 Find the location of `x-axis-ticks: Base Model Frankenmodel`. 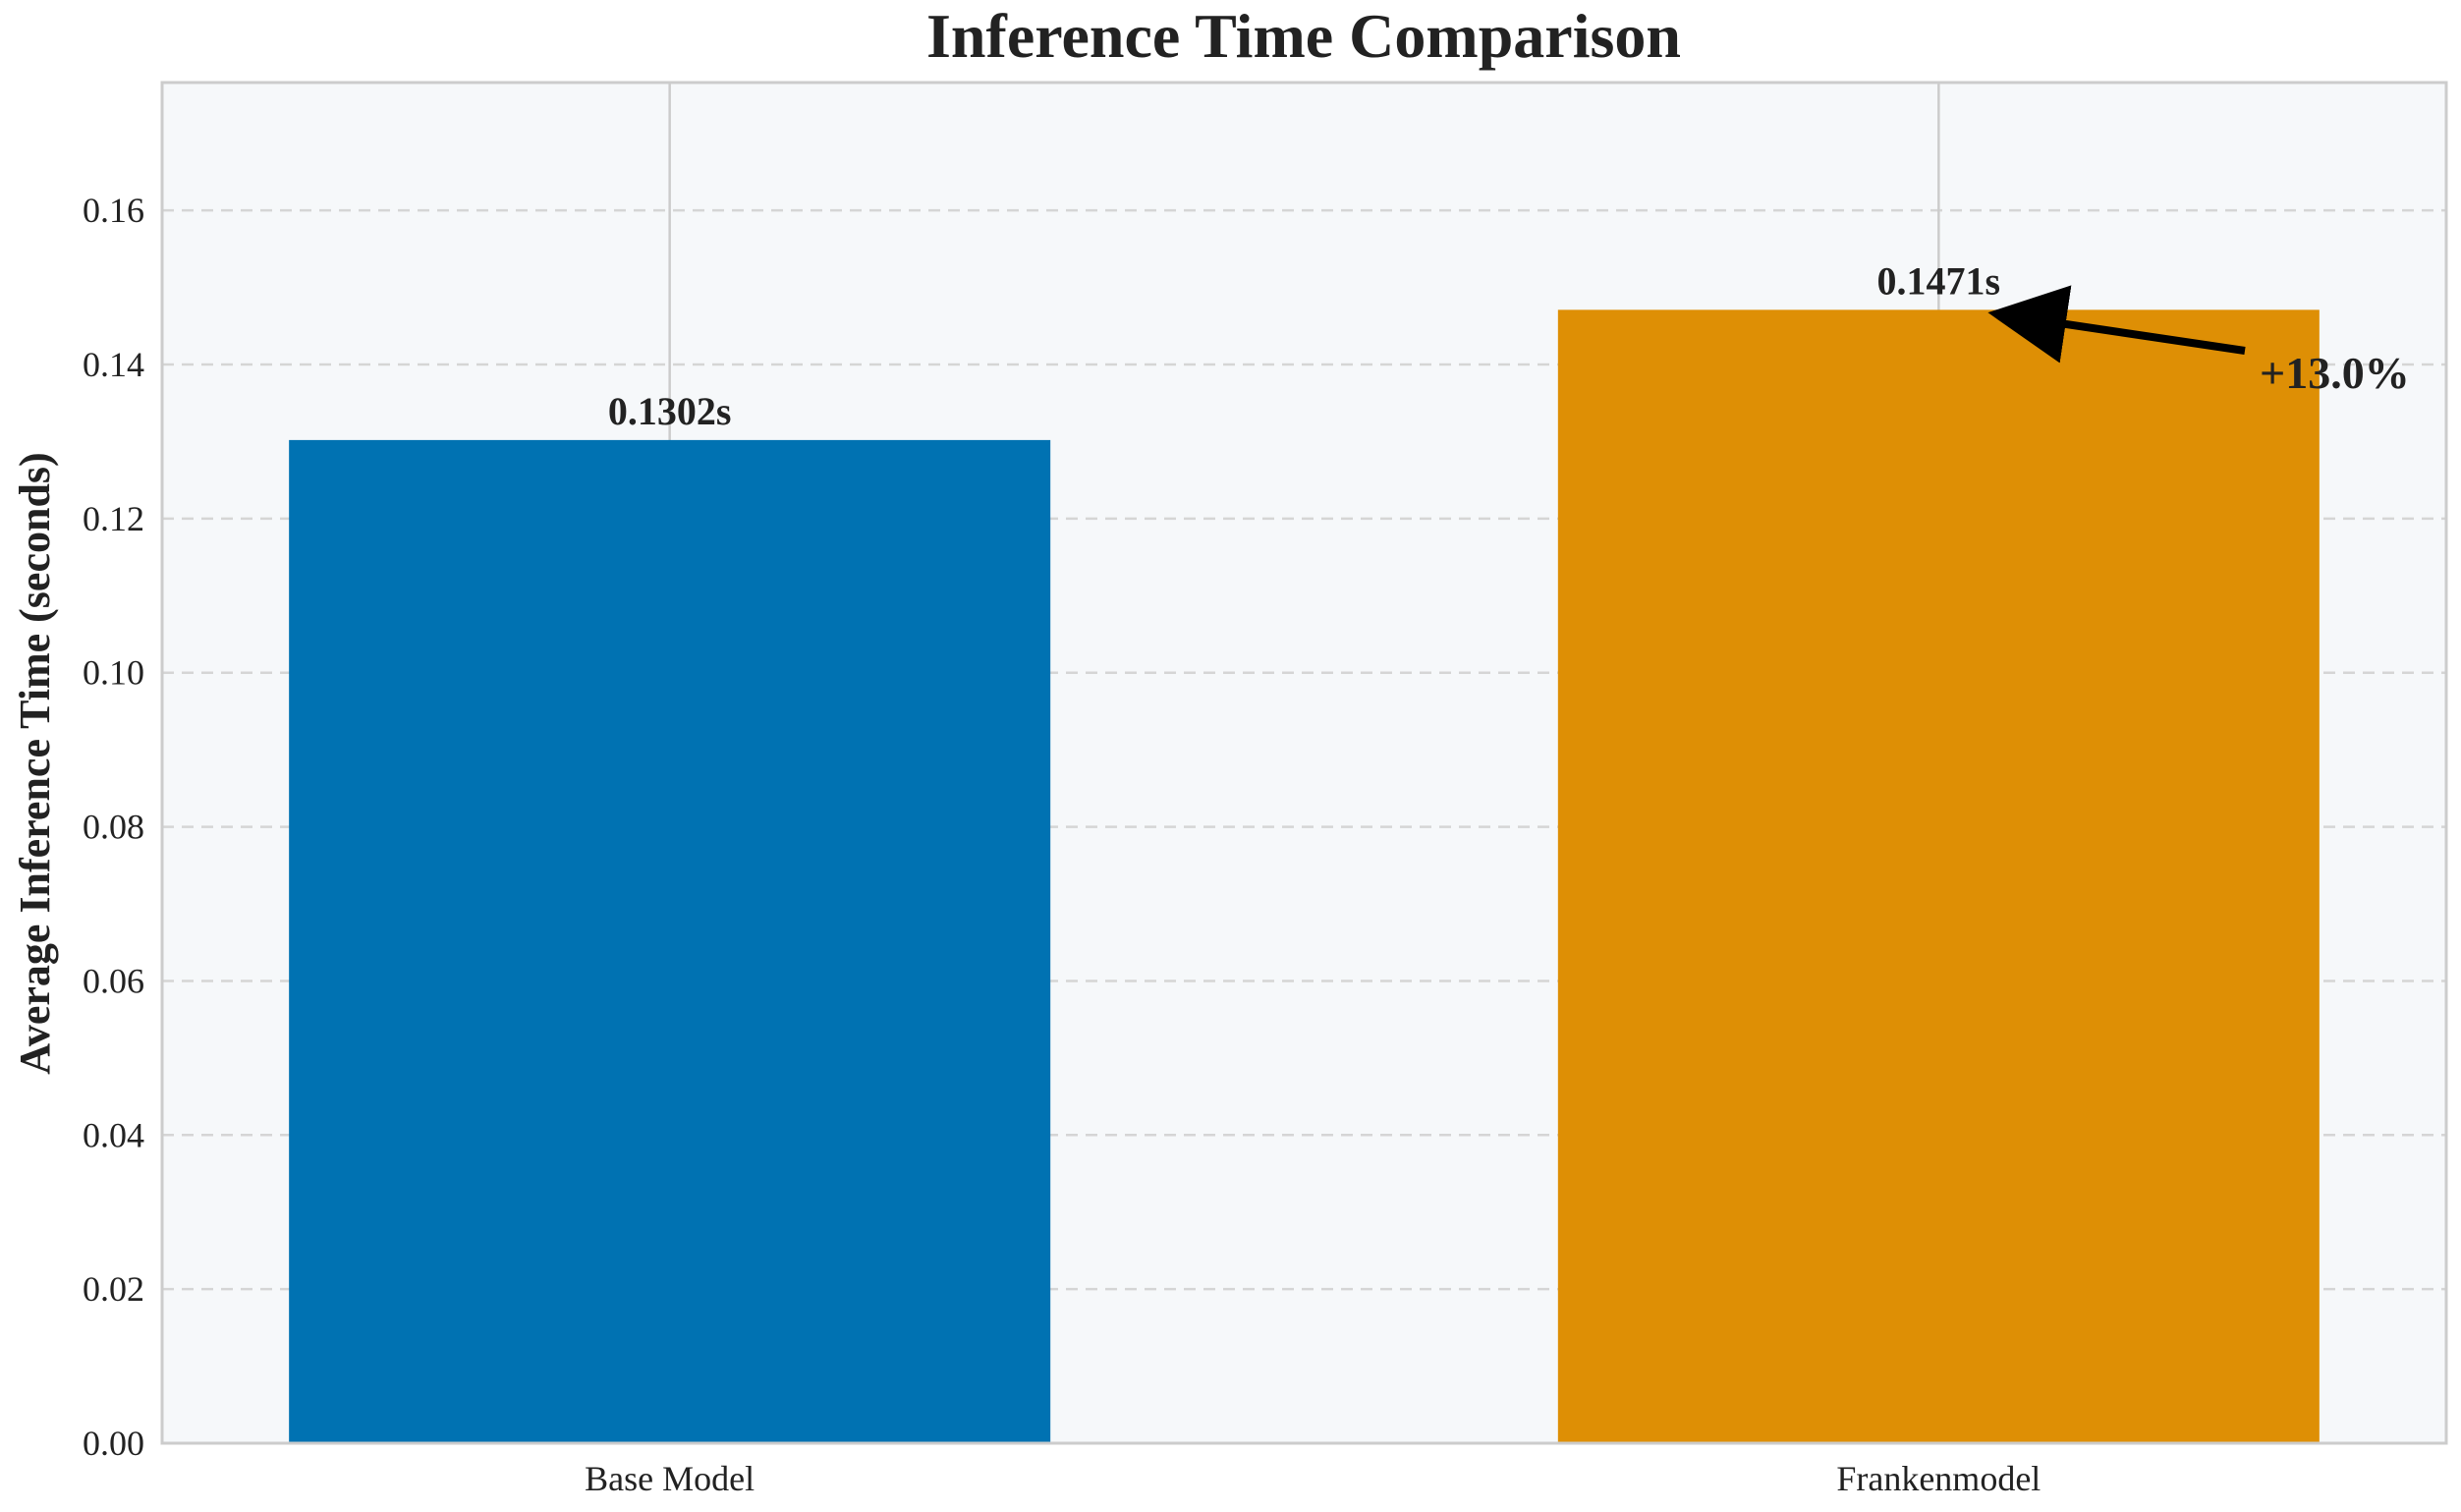

x-axis-ticks: Base Model Frankenmodel is located at coordinates (1313, 1478).